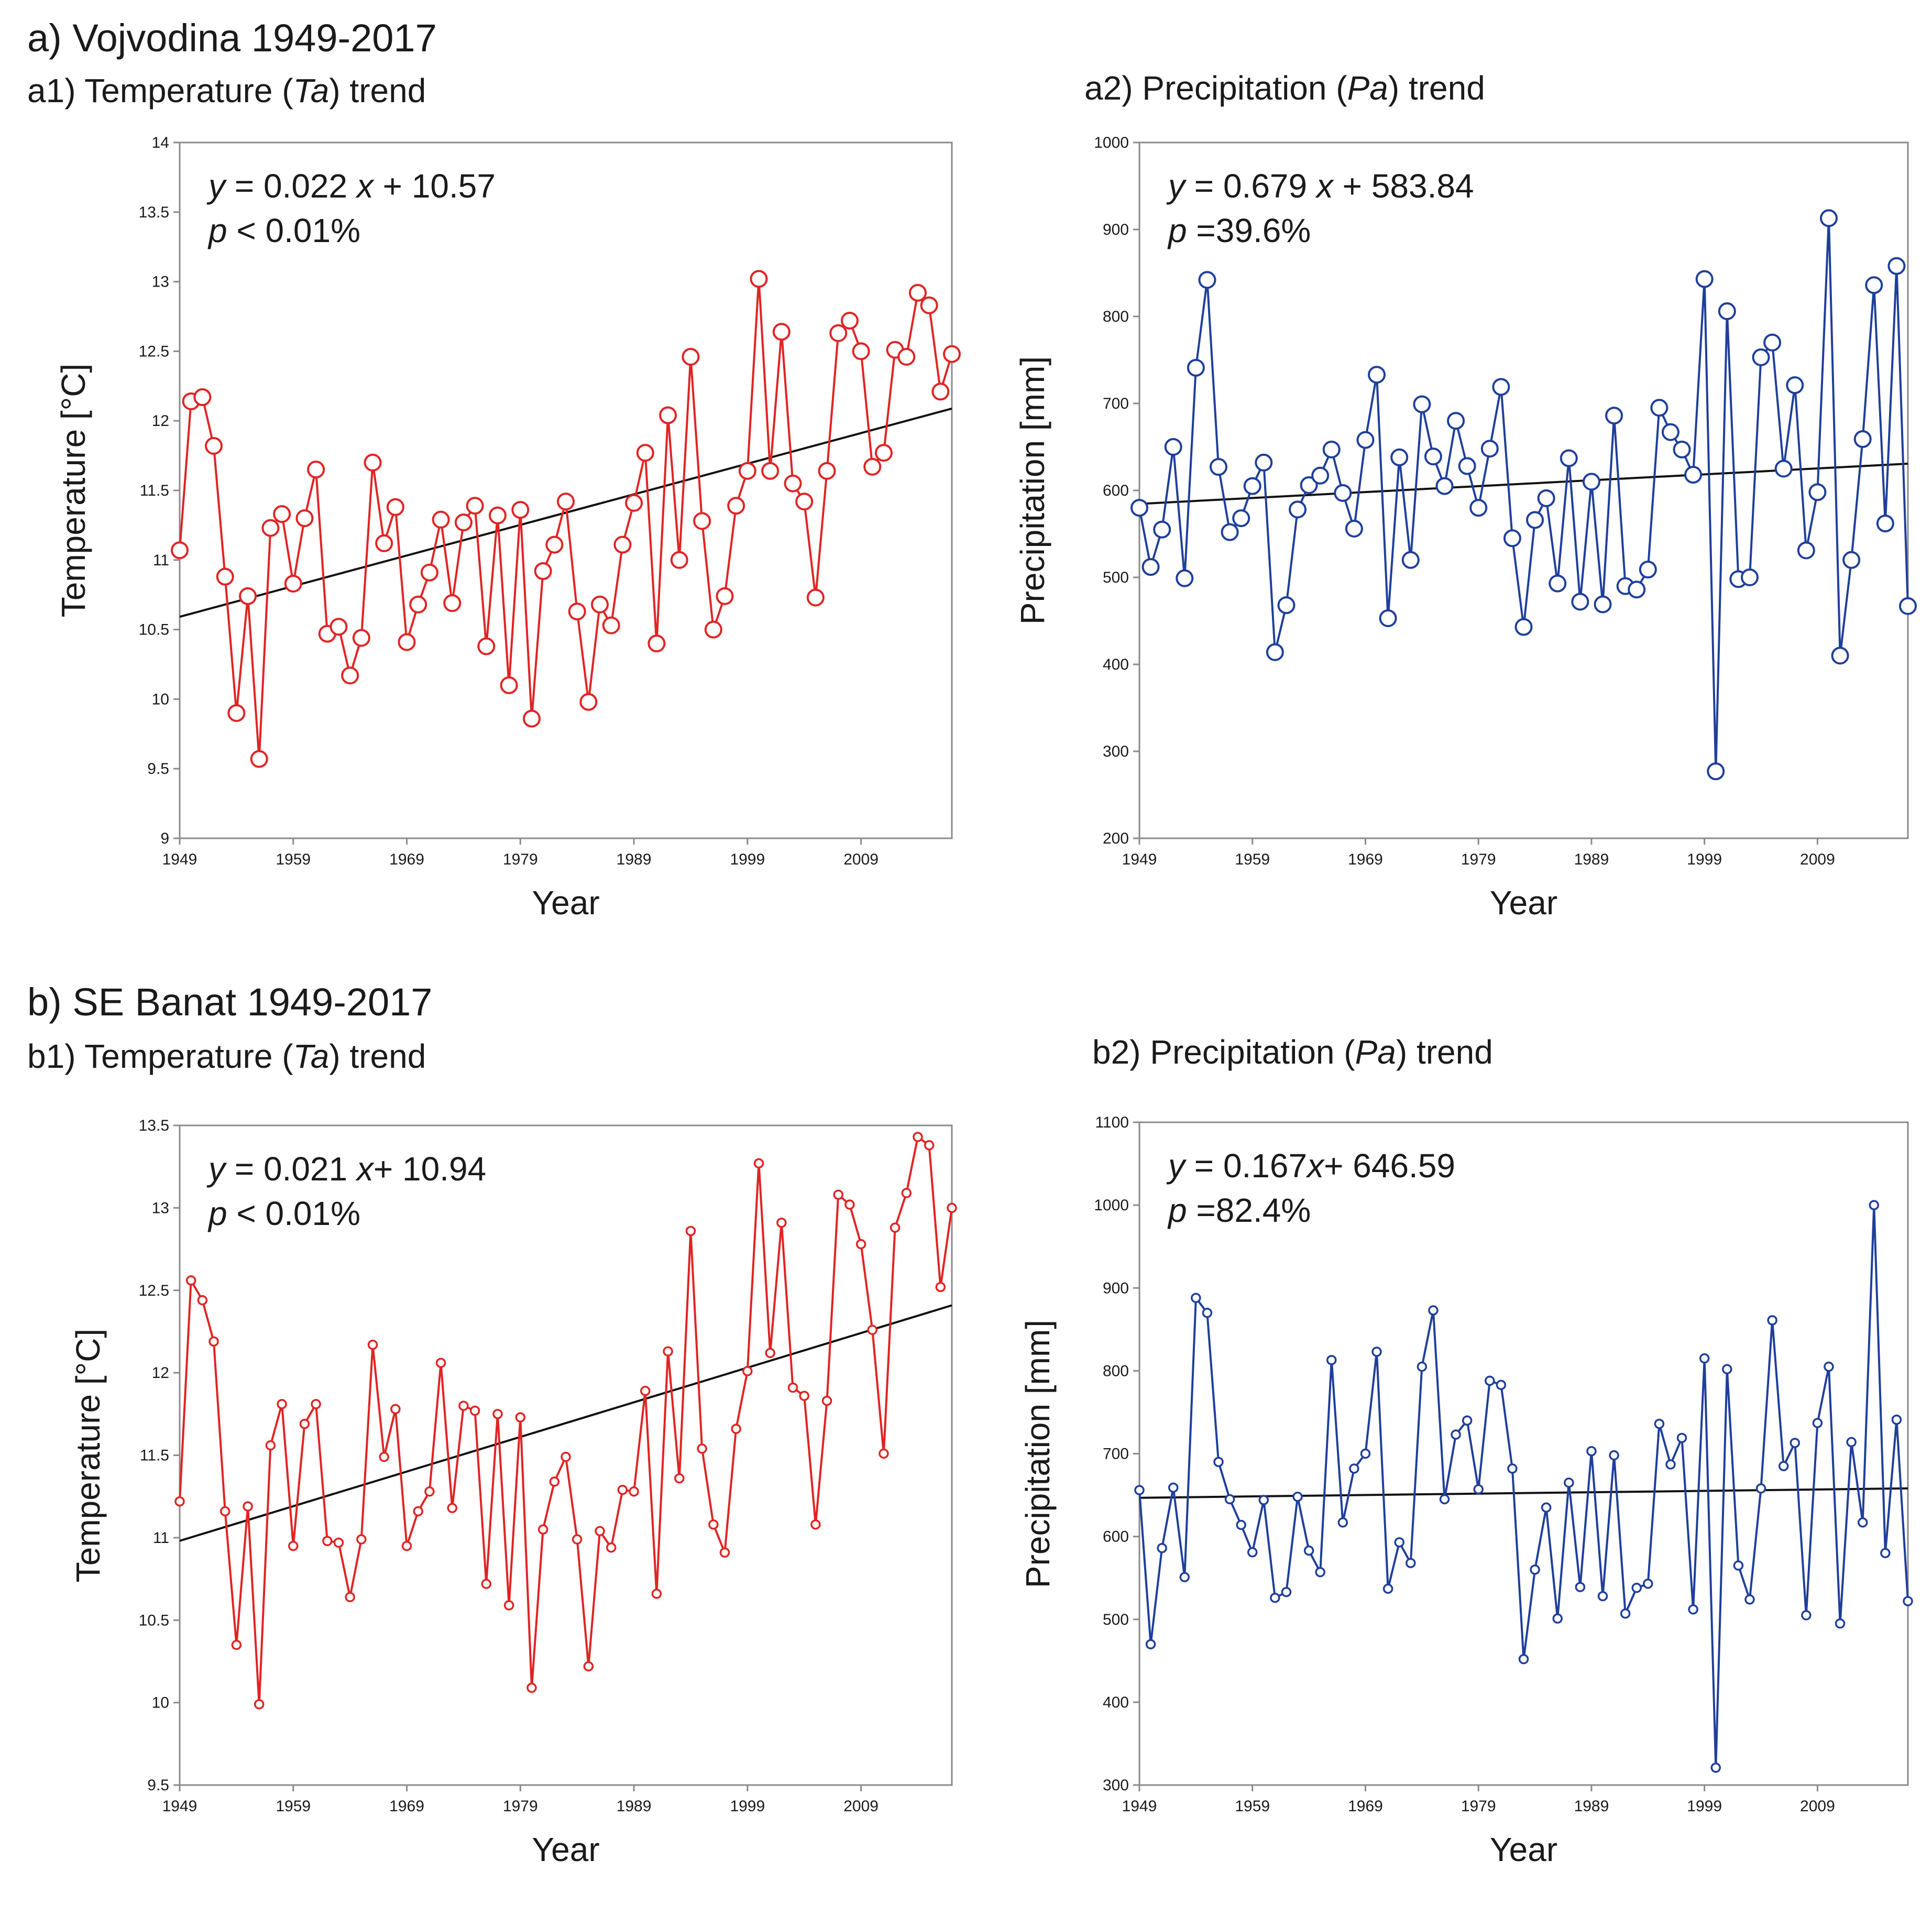 The width and height of the screenshot is (1932, 1915). I want to click on trend-line, so click(565, 512).